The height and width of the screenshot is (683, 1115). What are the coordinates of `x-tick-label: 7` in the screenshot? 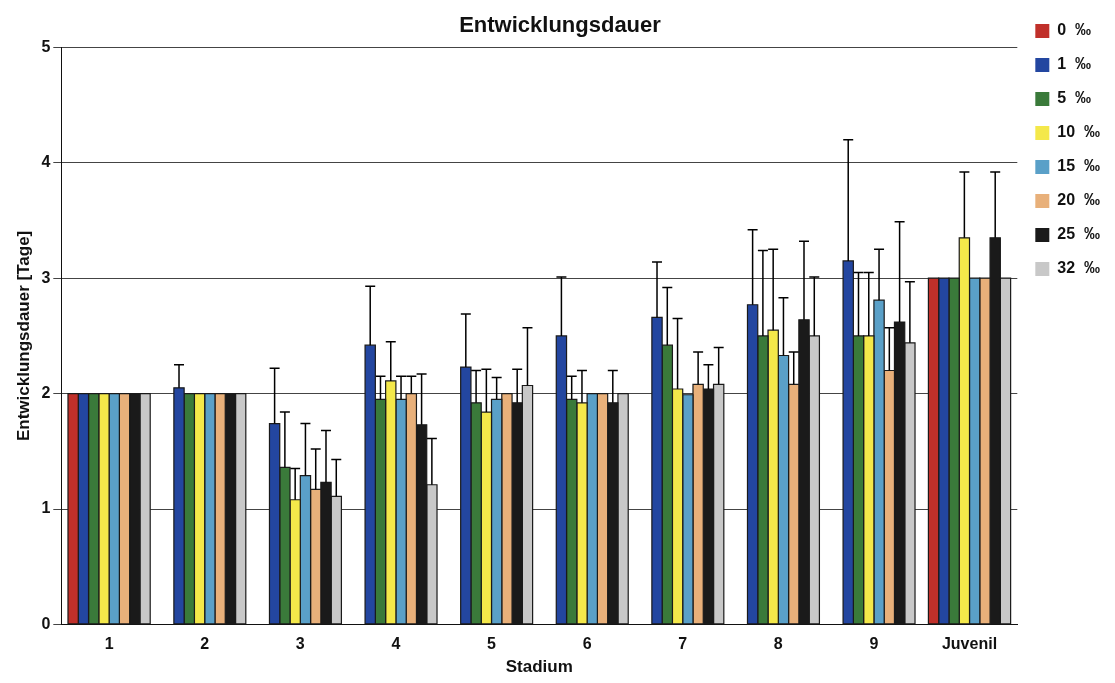 It's located at (683, 644).